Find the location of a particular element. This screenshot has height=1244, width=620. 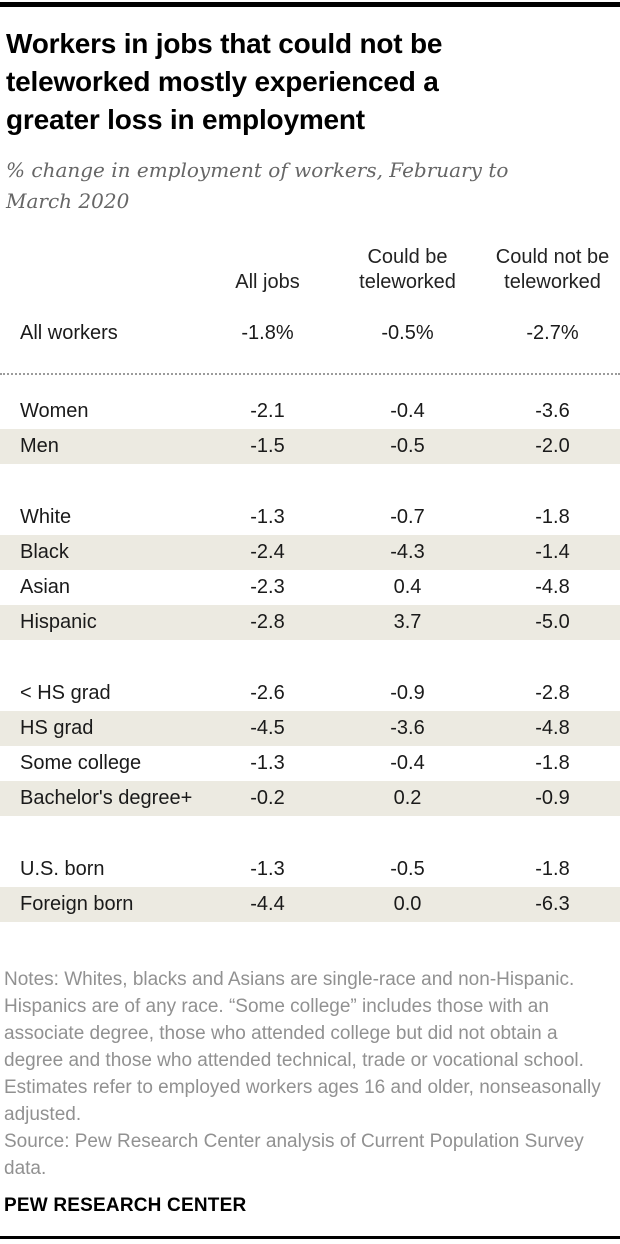

row-label: Women is located at coordinates (54, 411).